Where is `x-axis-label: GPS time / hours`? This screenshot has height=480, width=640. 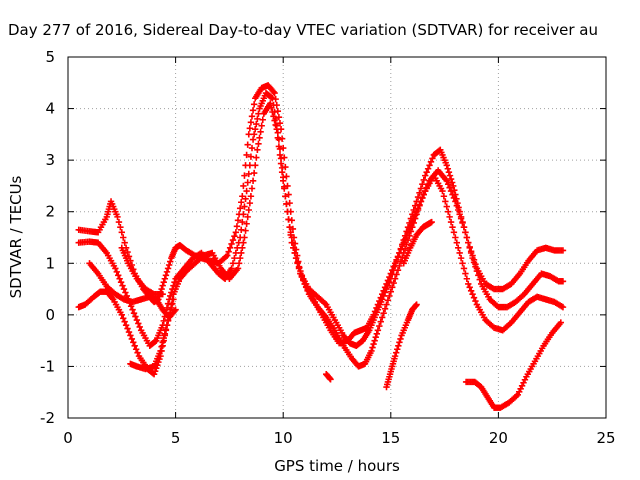
x-axis-label: GPS time / hours is located at coordinates (337, 466).